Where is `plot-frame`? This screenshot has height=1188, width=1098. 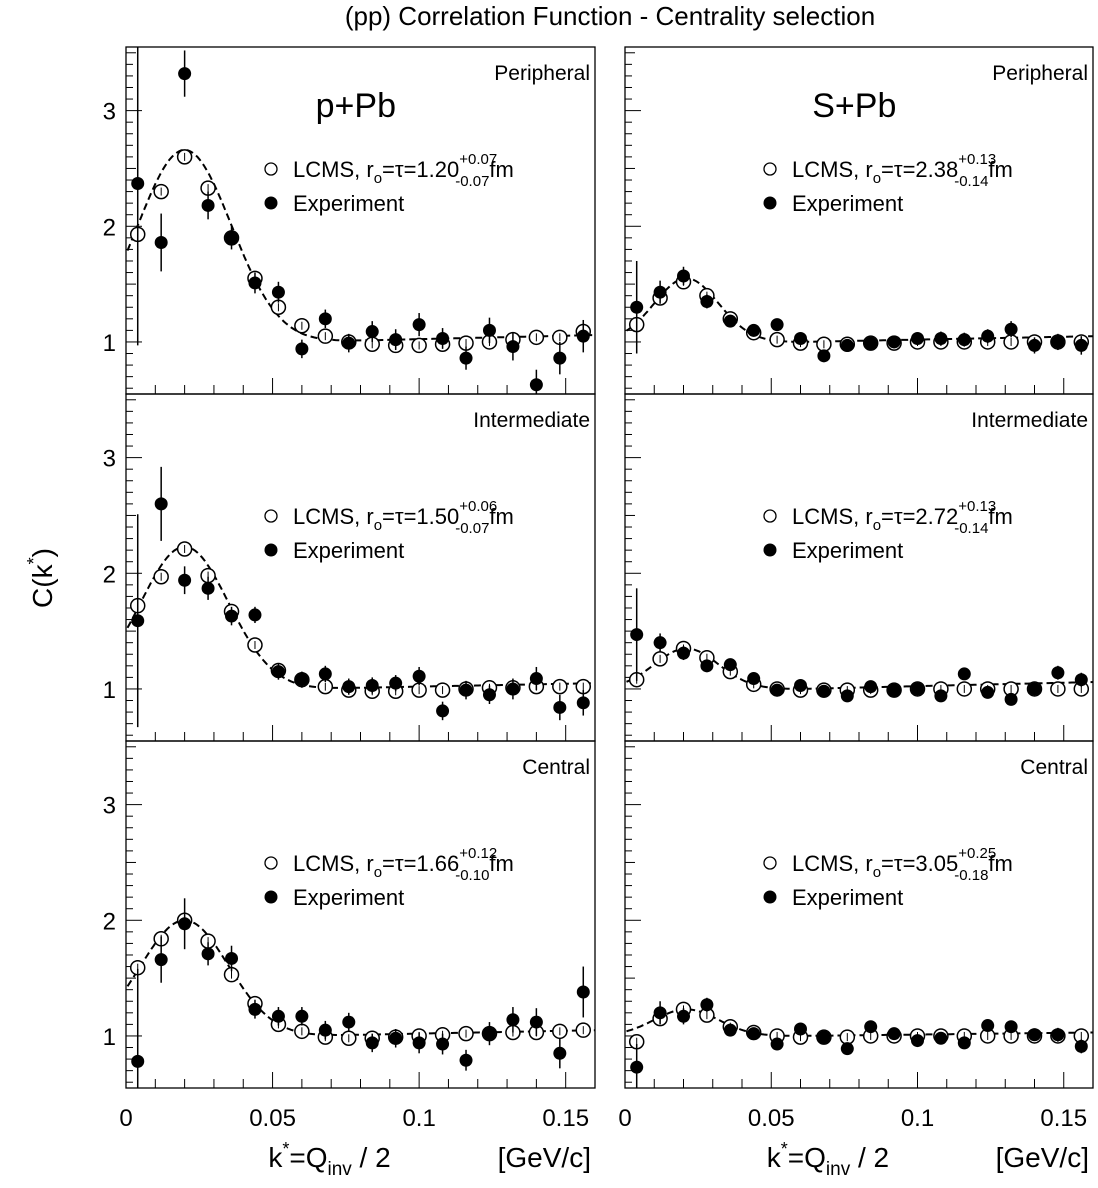
plot-frame is located at coordinates (859, 567).